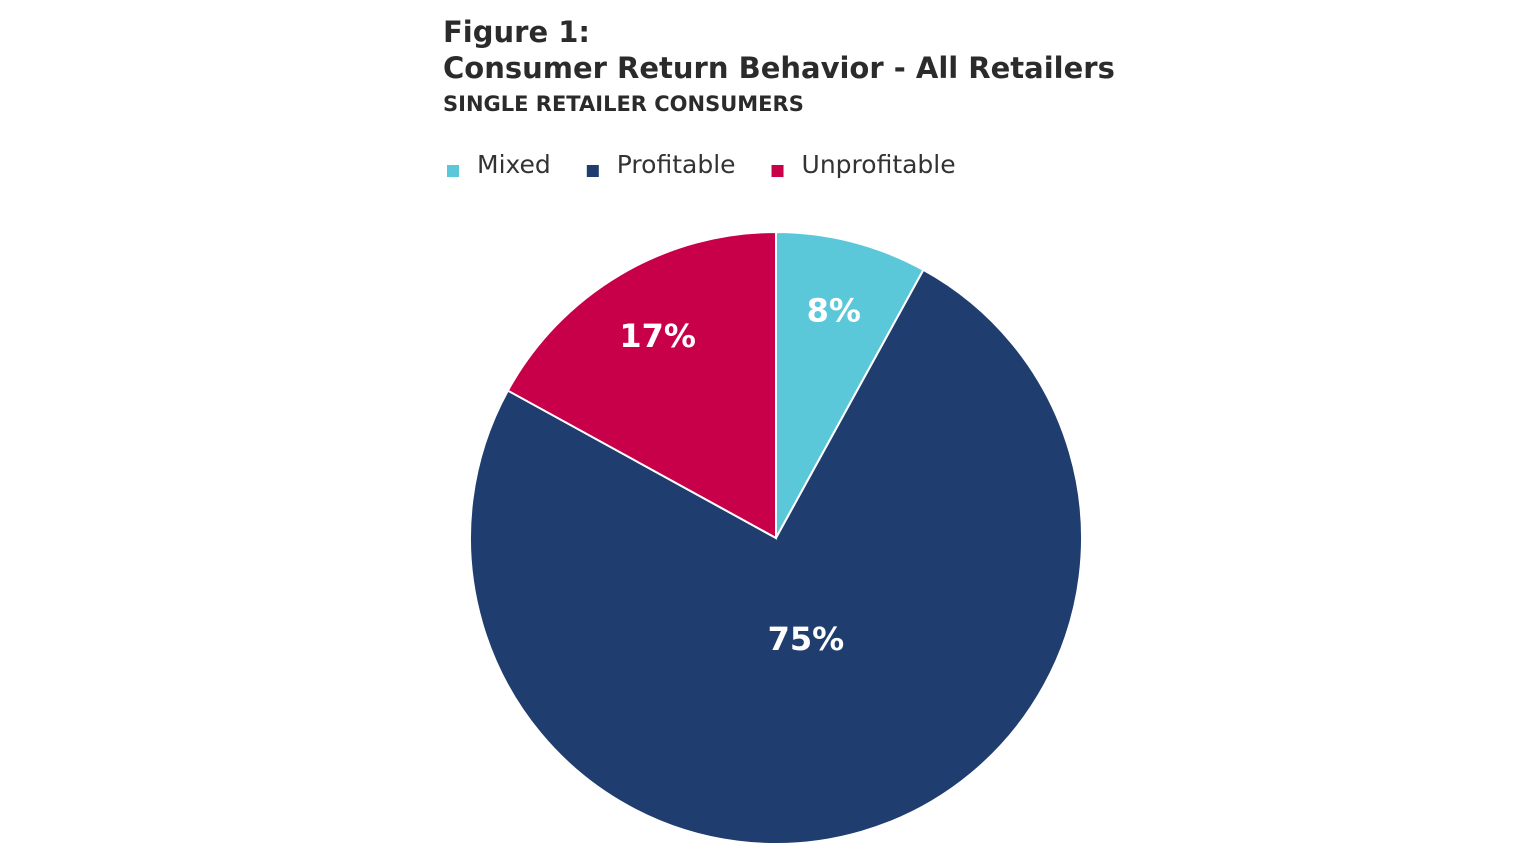 This screenshot has height=864, width=1536. Describe the element at coordinates (779, 68) in the screenshot. I see `chart-title: Consumer Return Behavior - All Retailers` at that location.